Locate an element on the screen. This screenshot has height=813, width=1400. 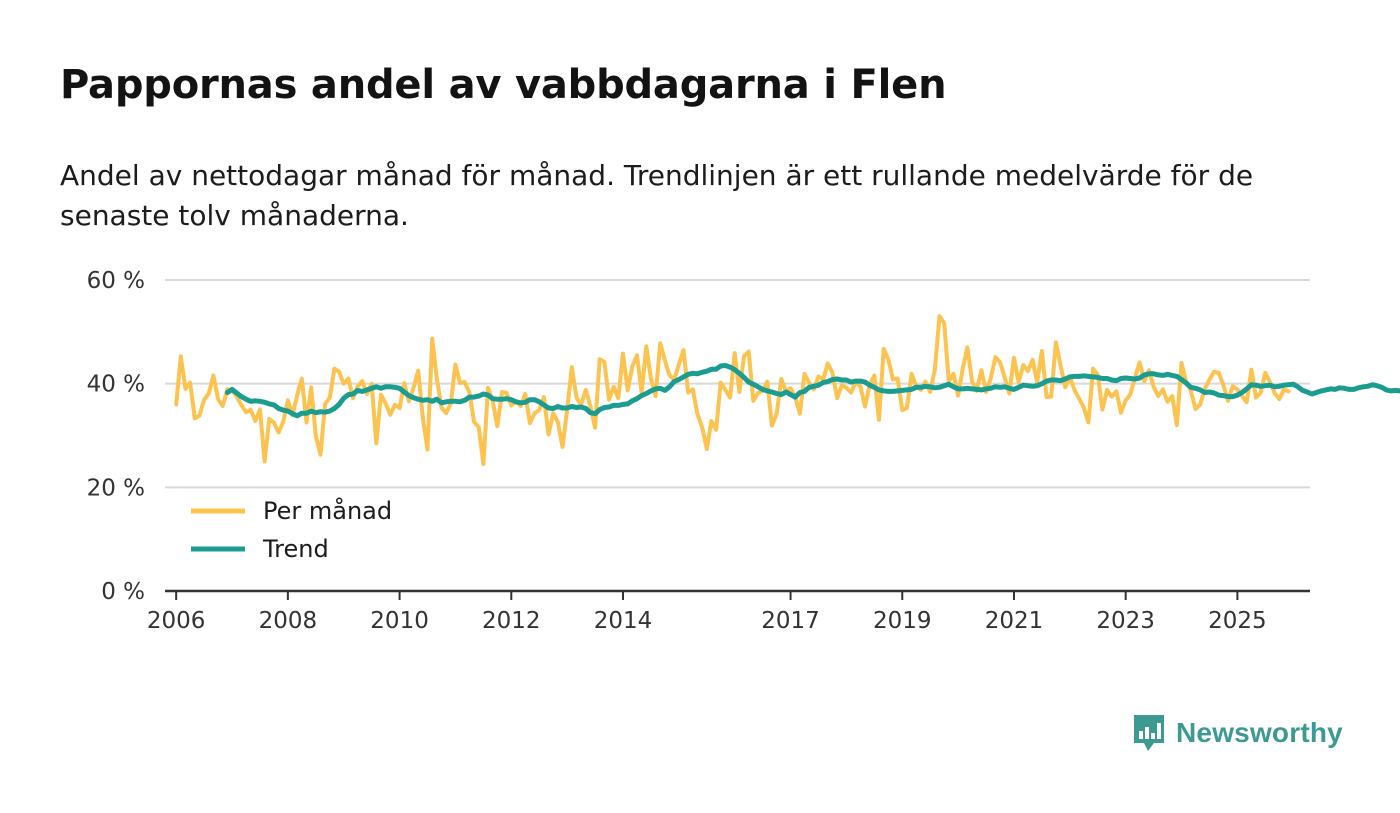
x-tick-label: 2023 is located at coordinates (1125, 621).